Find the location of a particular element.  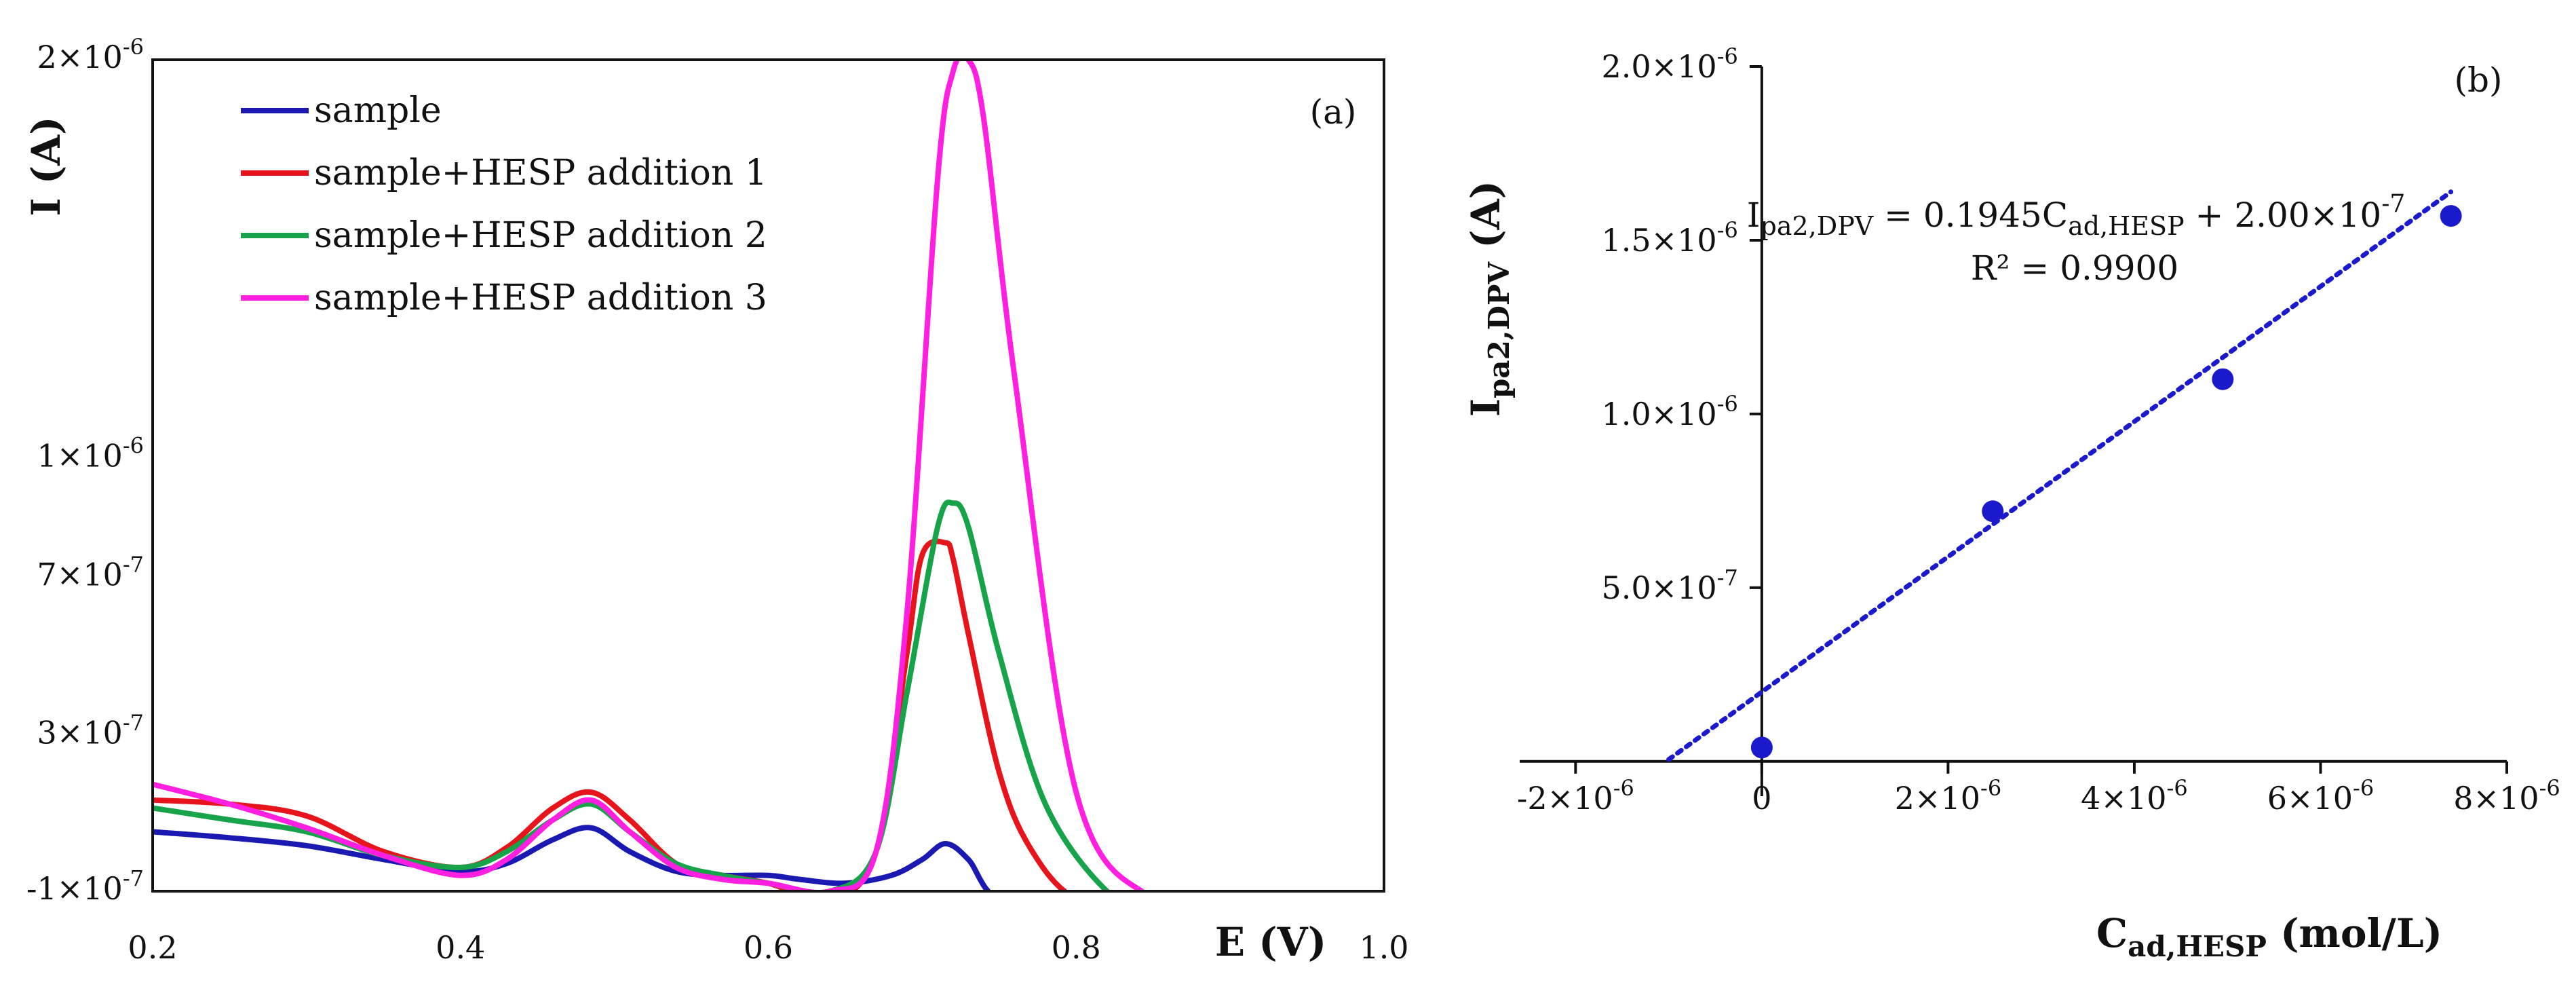

panel-b-equation: Ipa2,DPV = 0.1945Cad,HESP + 2.00×10-7 is located at coordinates (2076, 215).